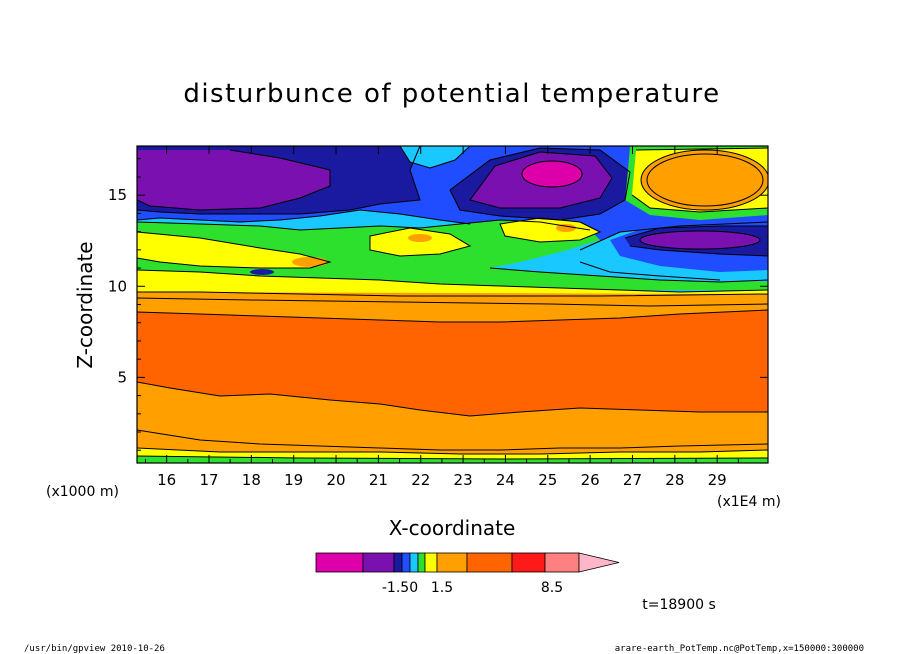 The height and width of the screenshot is (654, 904). What do you see at coordinates (420, 238) in the screenshot?
I see `orange-spot-middle` at bounding box center [420, 238].